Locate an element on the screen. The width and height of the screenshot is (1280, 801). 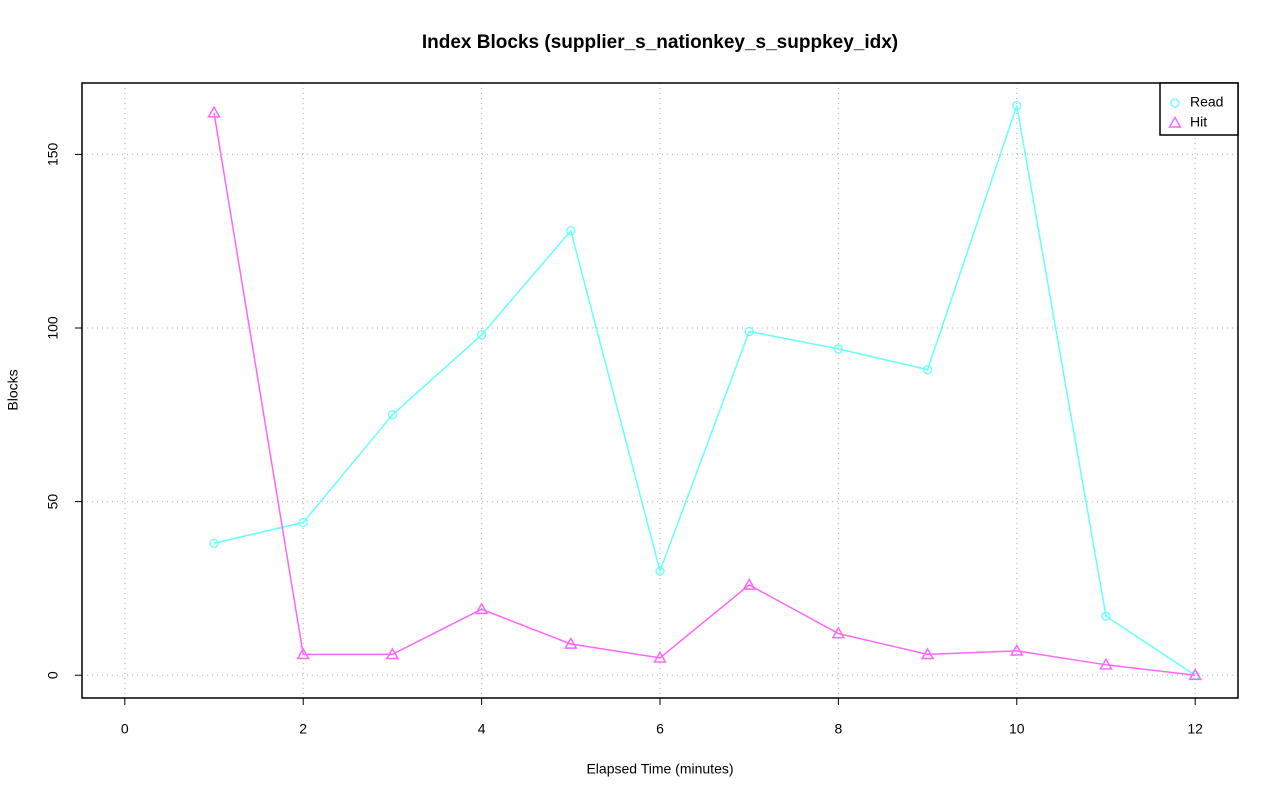
y-tick-label: 150 is located at coordinates (53, 154).